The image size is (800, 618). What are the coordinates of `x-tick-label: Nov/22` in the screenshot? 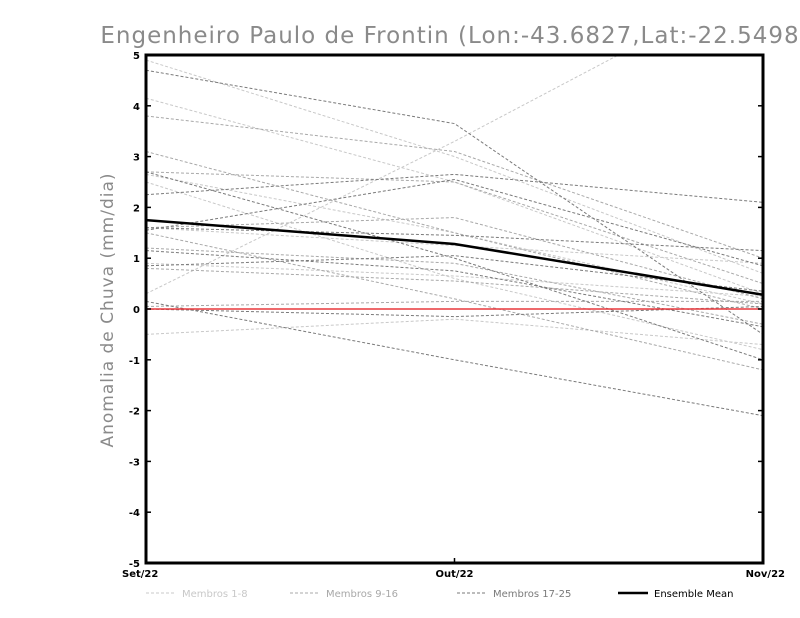 It's located at (765, 574).